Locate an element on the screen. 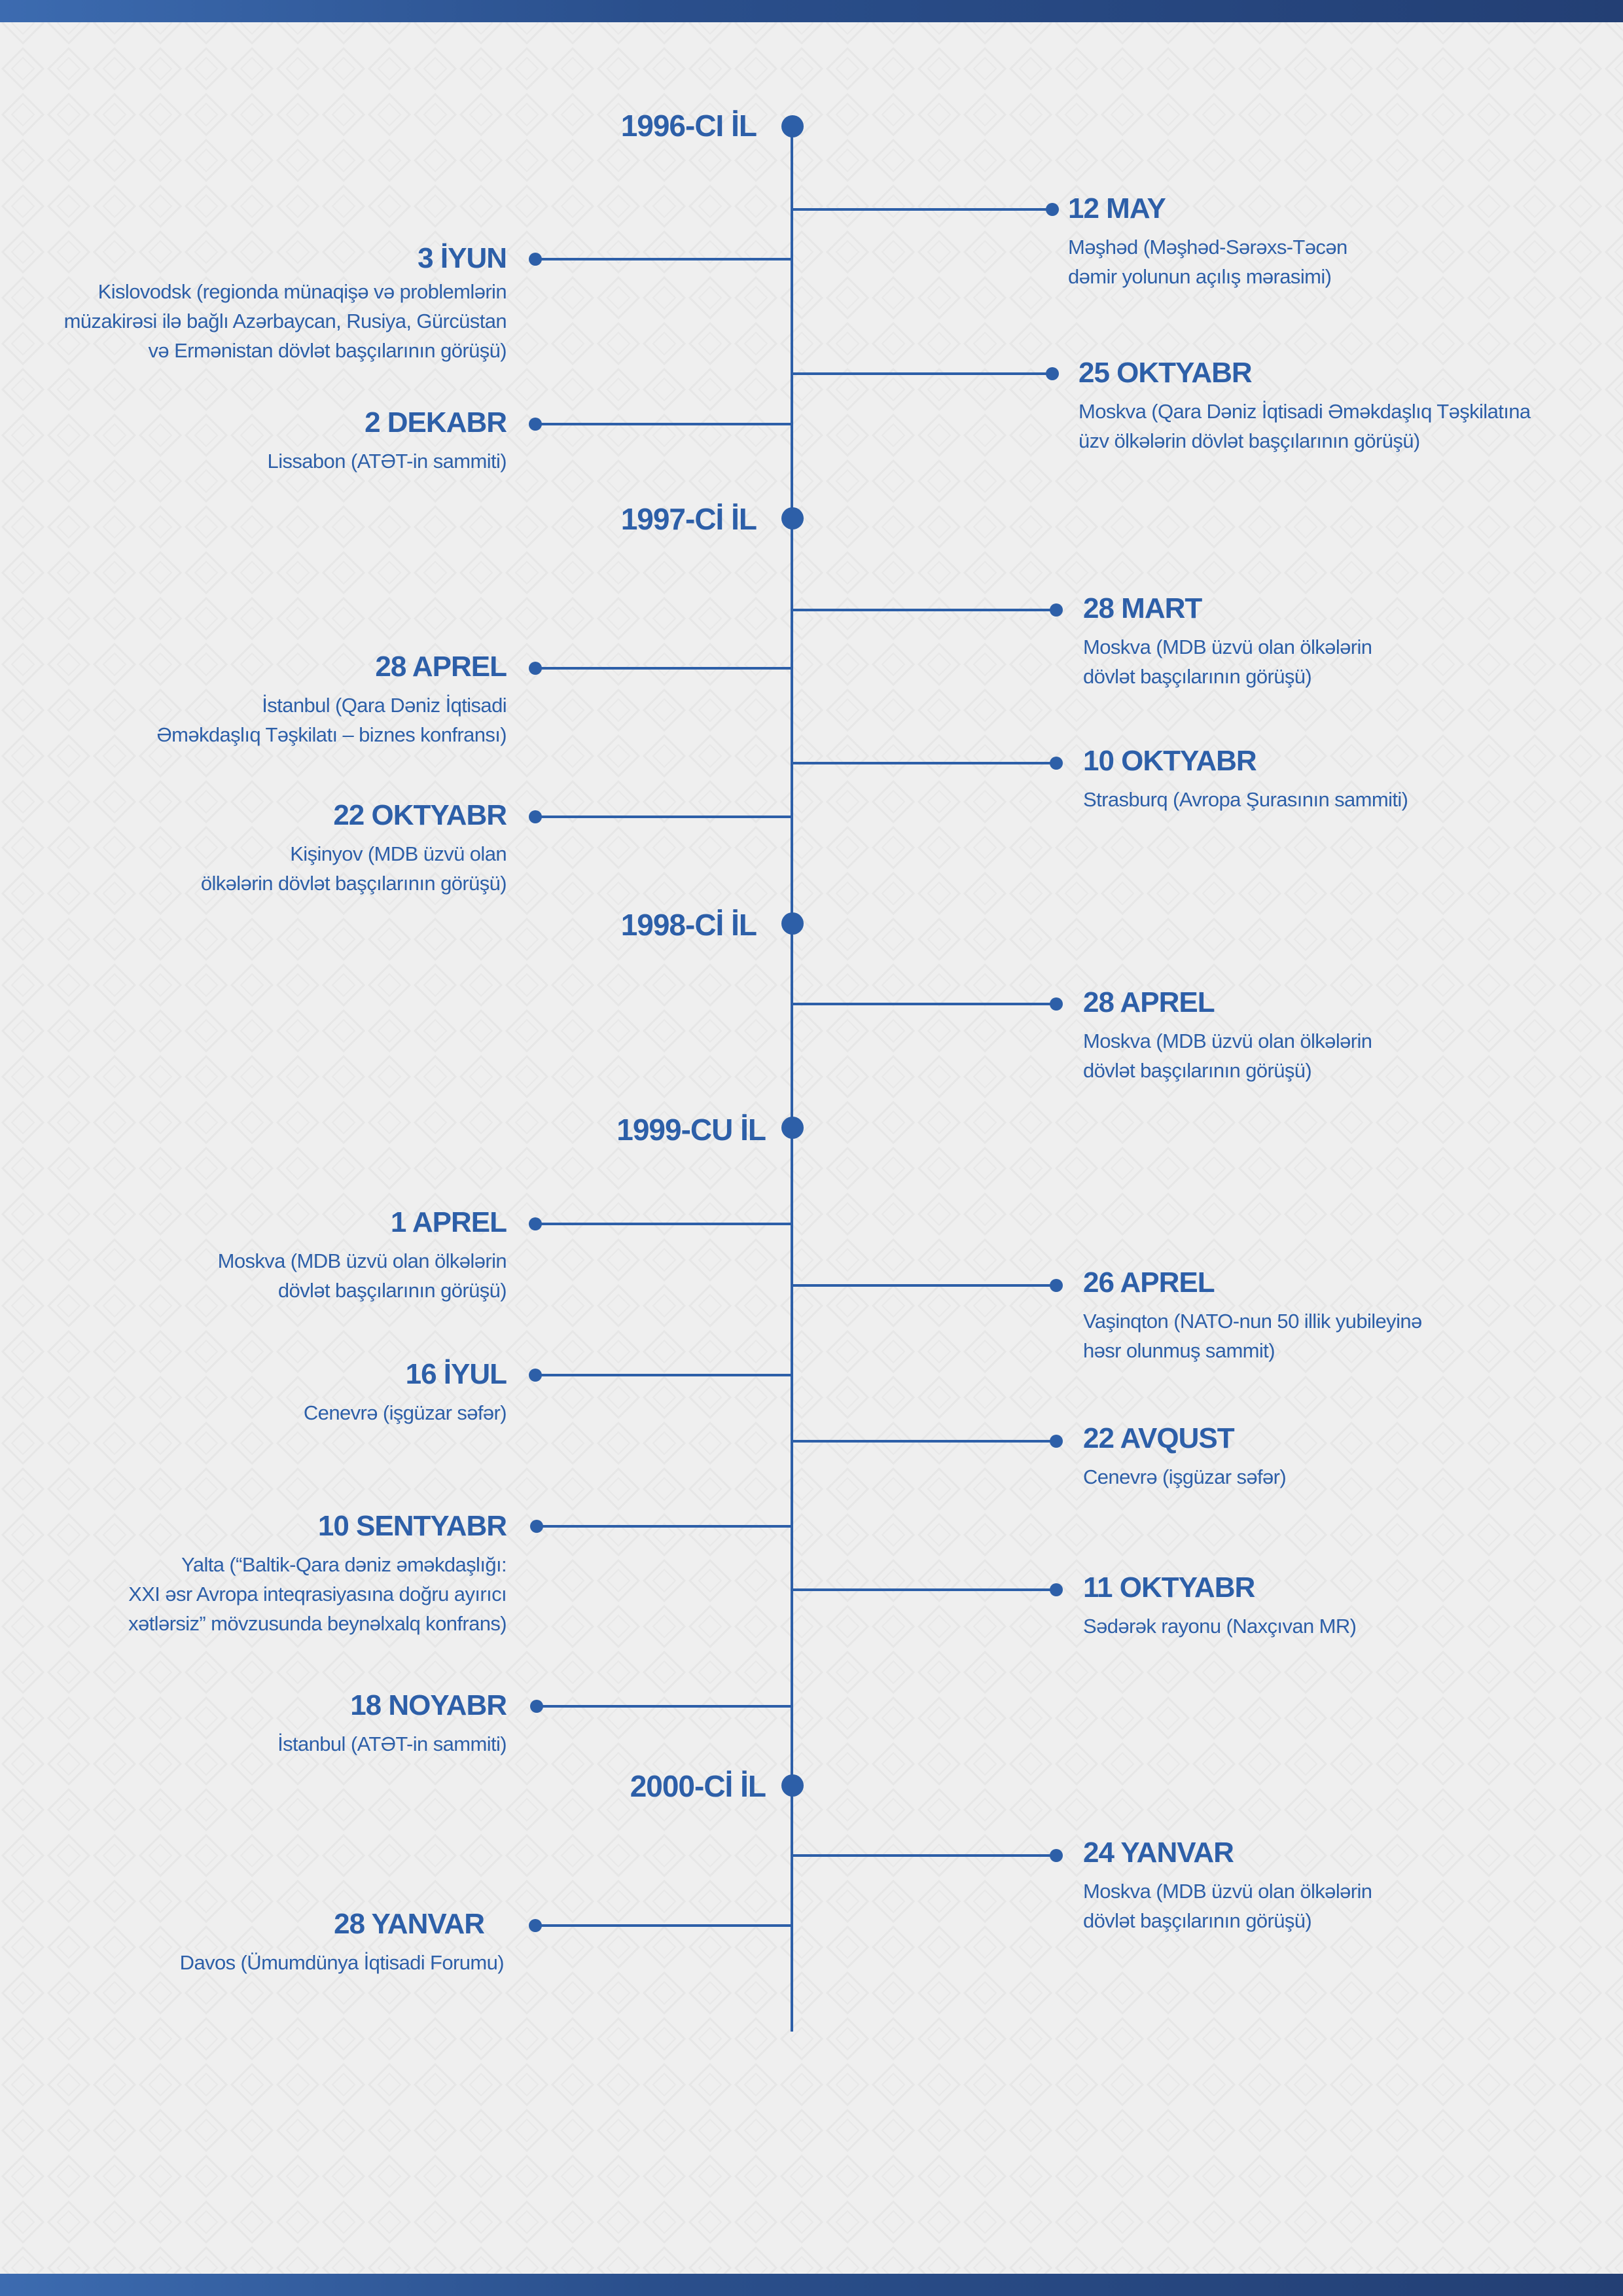 The height and width of the screenshot is (2296, 1623). event-date: 11 OKTYABR is located at coordinates (1169, 1587).